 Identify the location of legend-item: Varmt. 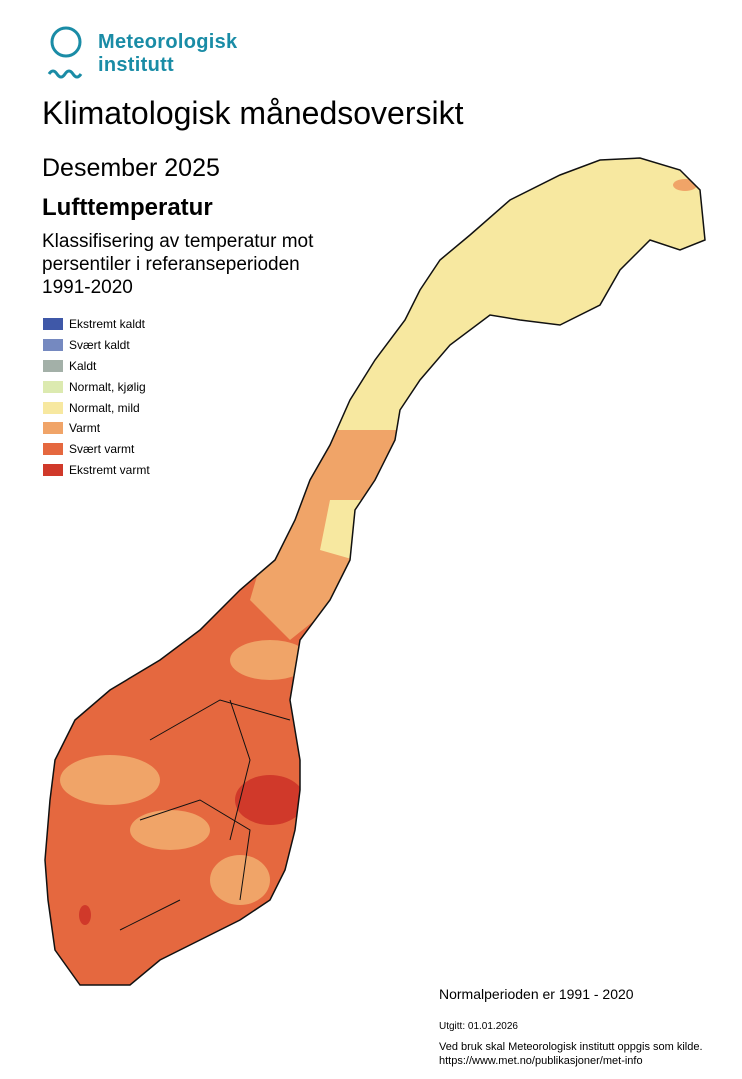
(96, 428).